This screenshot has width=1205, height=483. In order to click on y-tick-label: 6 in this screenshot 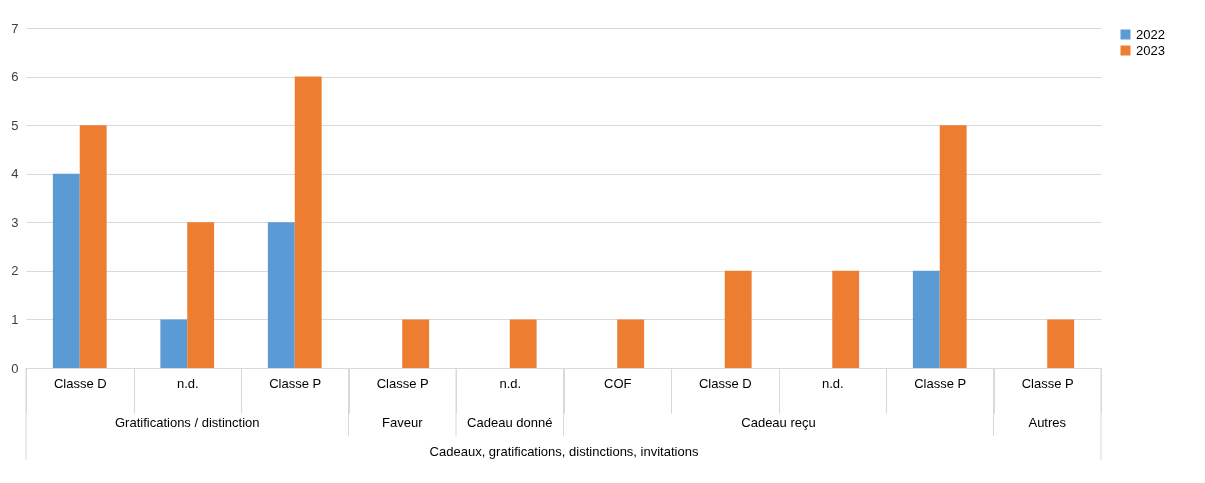, I will do `click(15, 77)`.